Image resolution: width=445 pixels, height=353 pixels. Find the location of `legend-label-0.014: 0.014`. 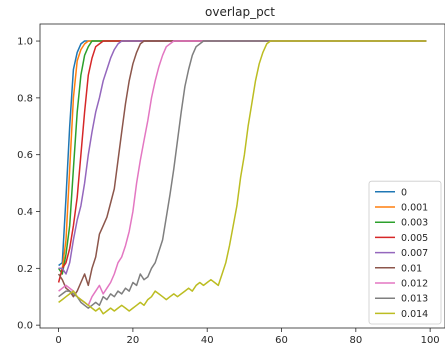

legend-label-0.014: 0.014 is located at coordinates (414, 314).